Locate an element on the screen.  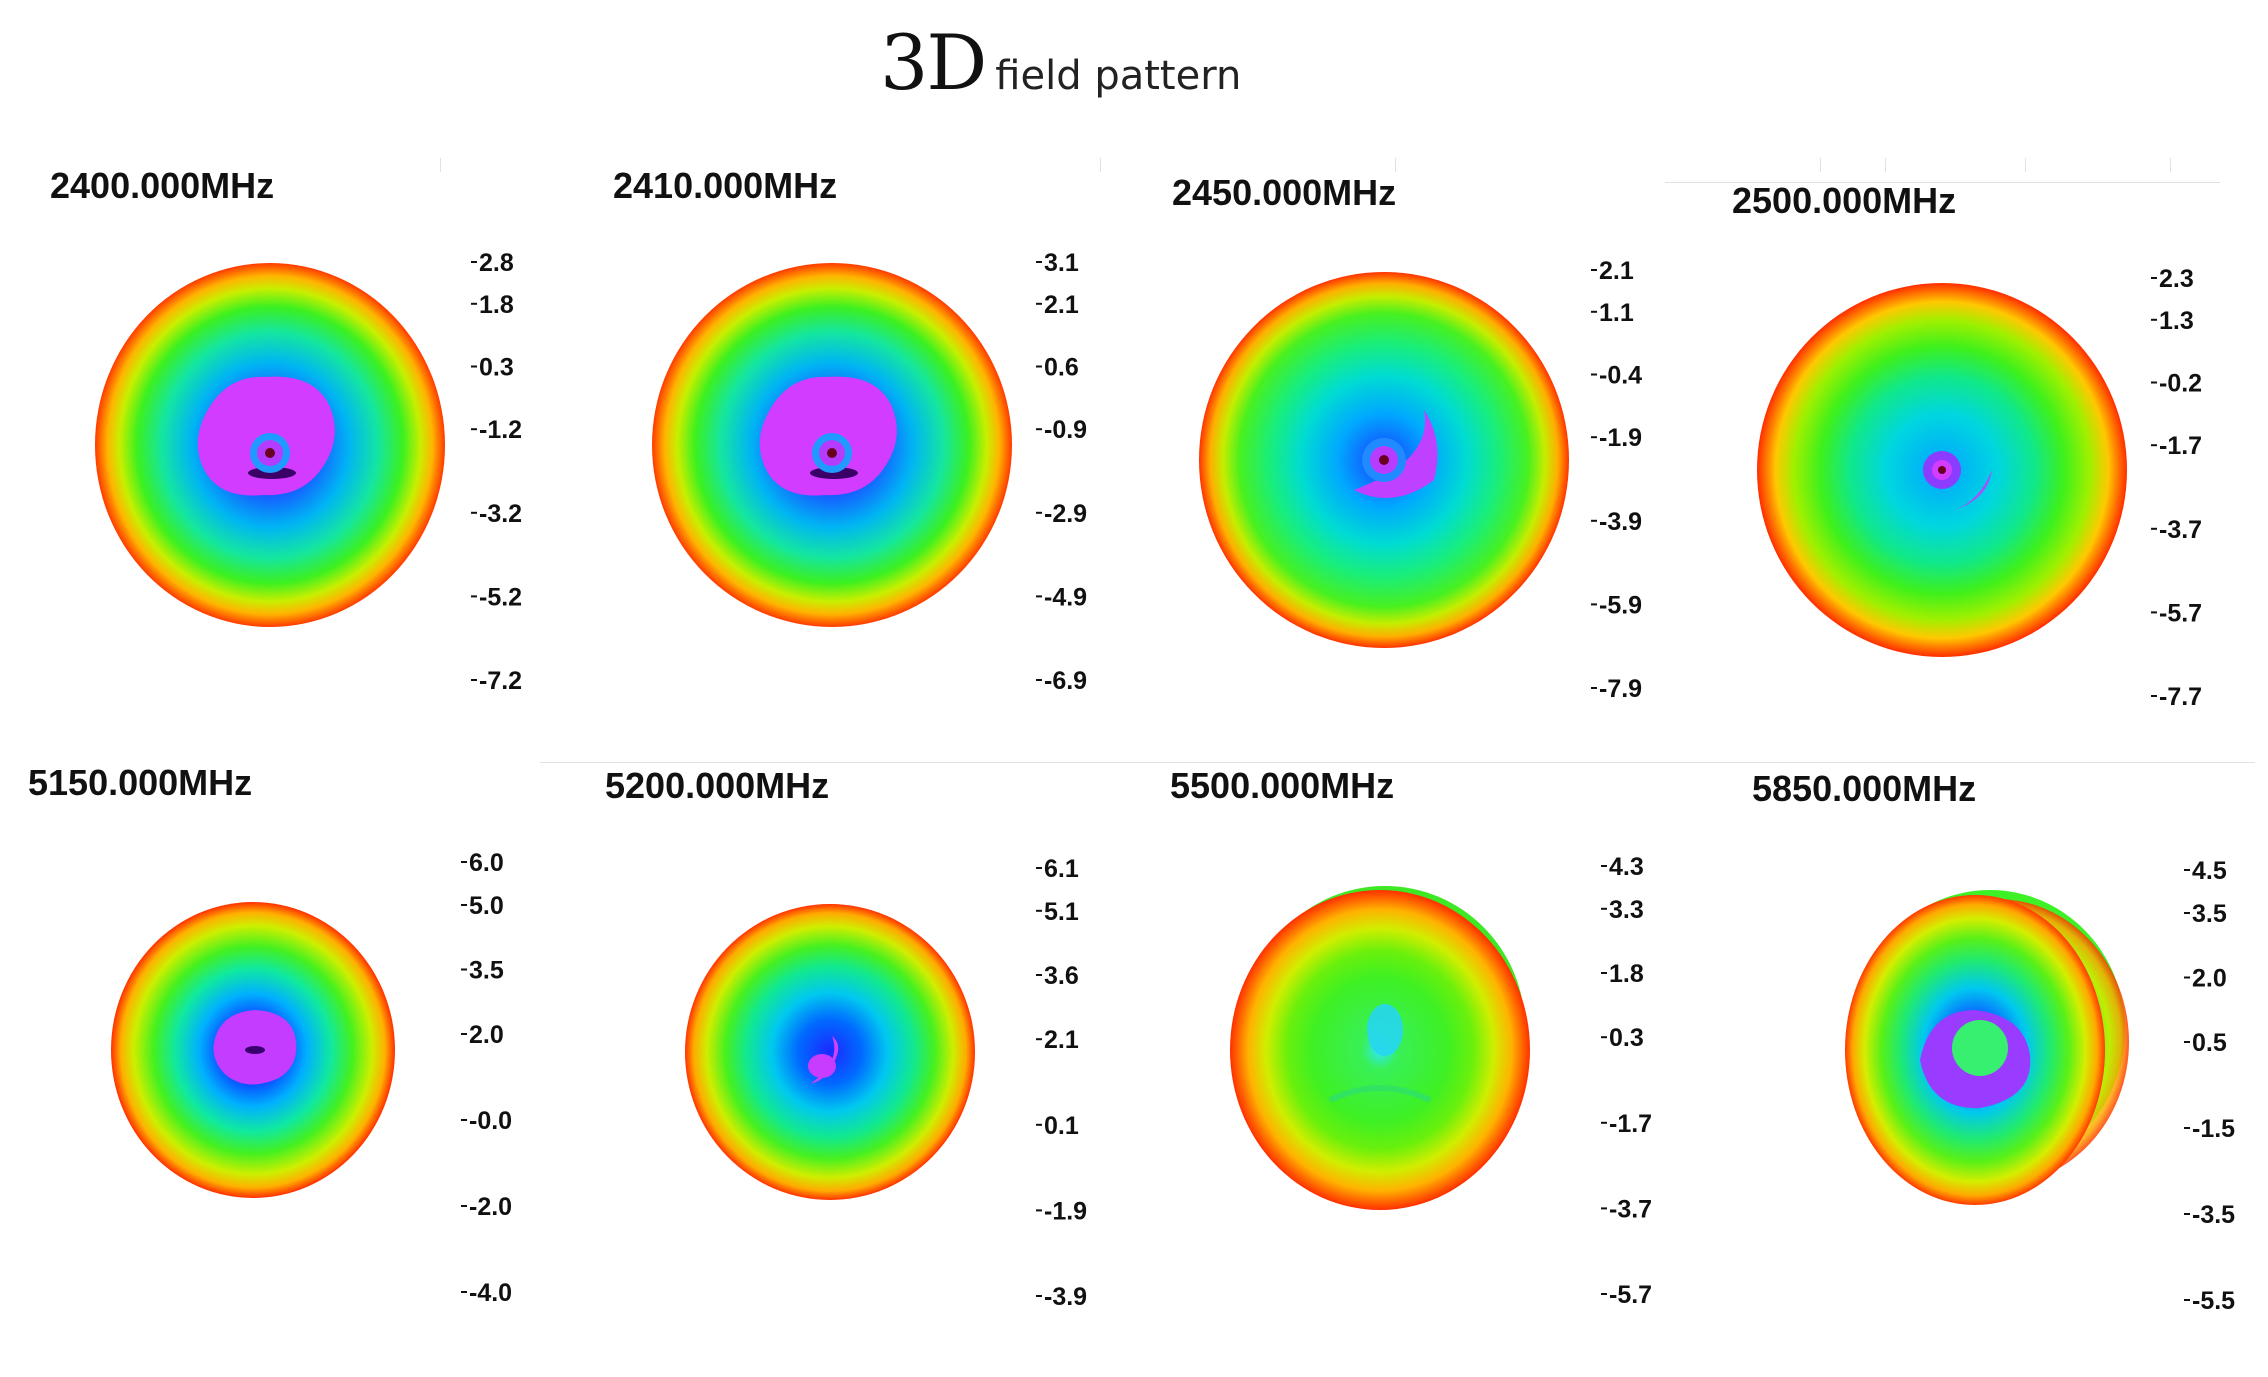
colorbar-tick-label: 3.6 is located at coordinates (1061, 976).